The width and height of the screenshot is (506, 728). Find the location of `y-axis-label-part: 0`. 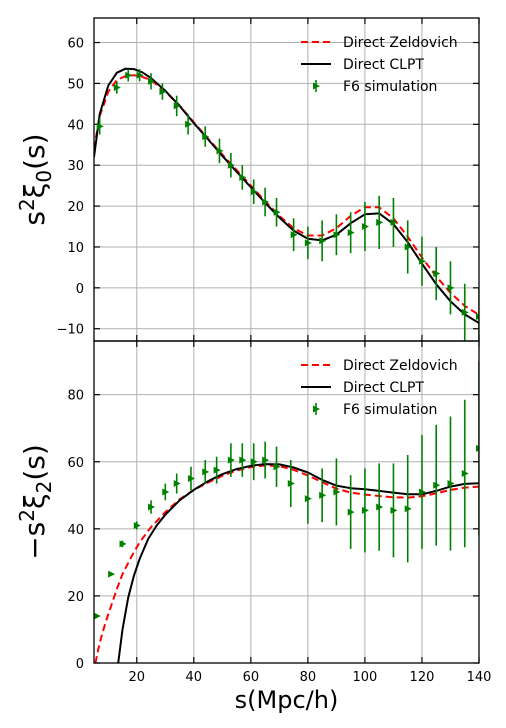

y-axis-label-part: 0 is located at coordinates (44, 176).